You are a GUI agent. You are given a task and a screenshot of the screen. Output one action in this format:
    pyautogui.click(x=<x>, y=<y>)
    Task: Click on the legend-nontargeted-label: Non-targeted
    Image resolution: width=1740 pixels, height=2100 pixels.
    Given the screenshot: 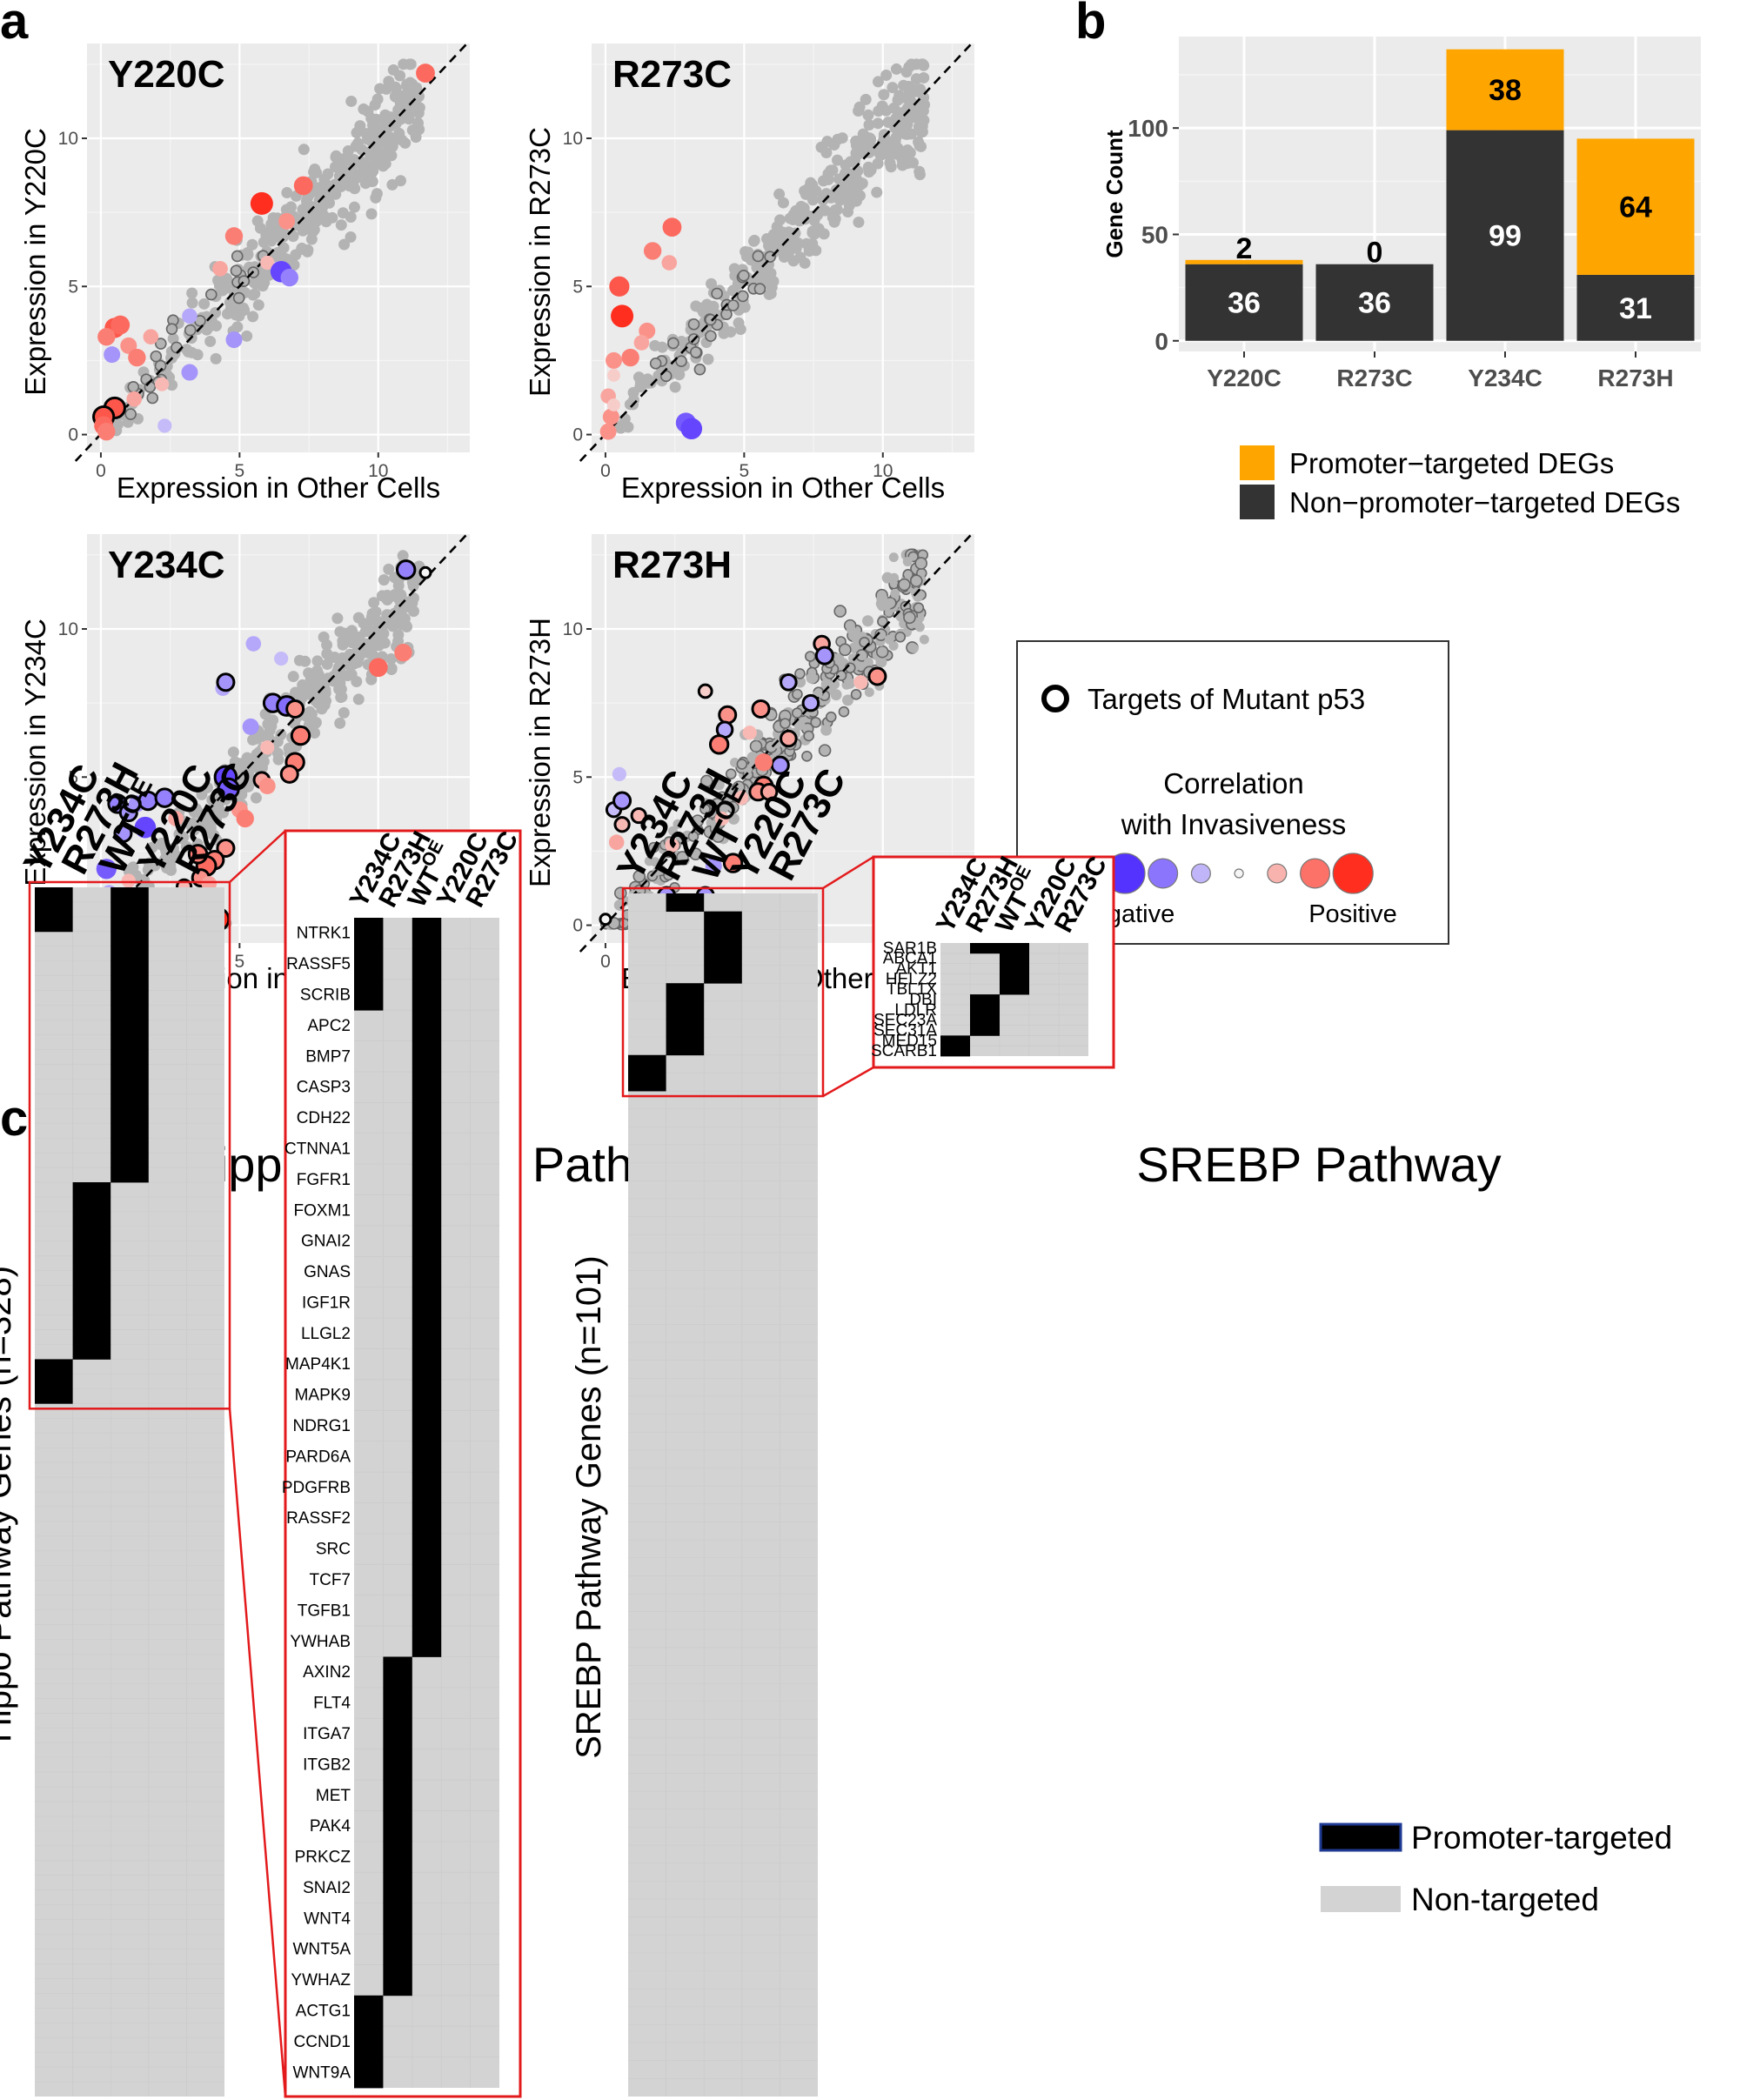 What is the action you would take?
    pyautogui.click(x=1505, y=1900)
    